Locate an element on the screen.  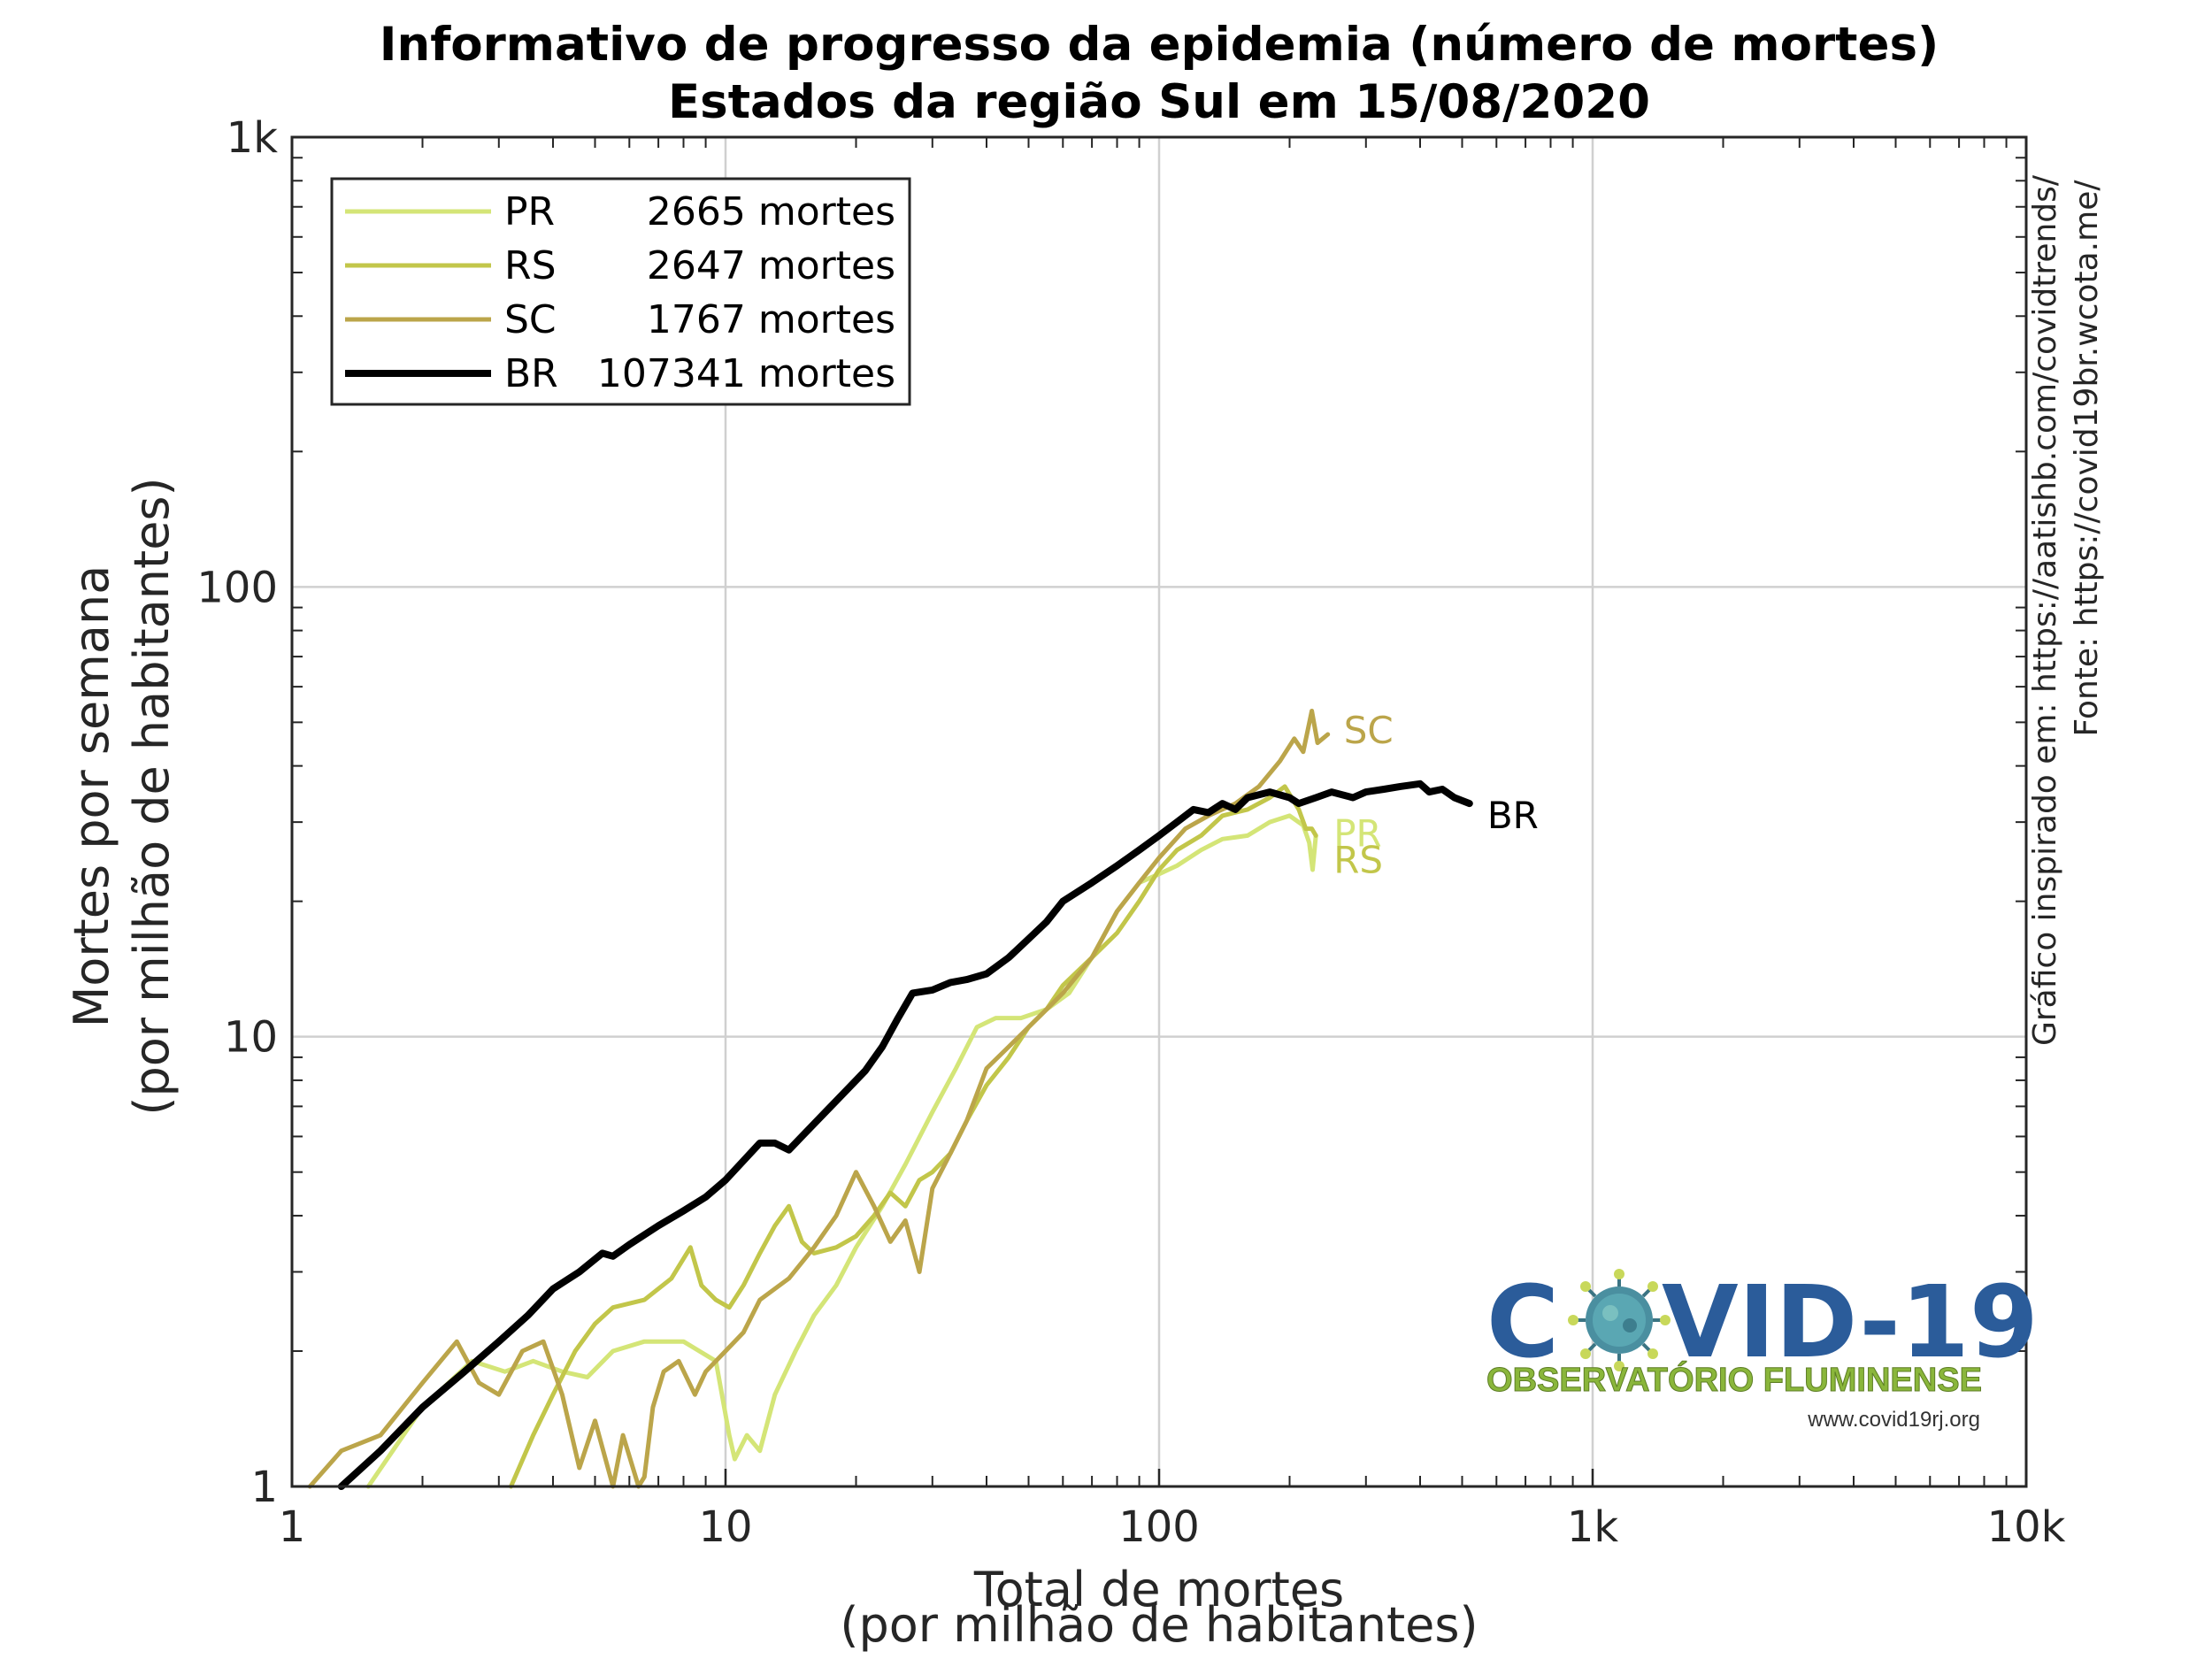
logo-title-prefix: C is located at coordinates (1522, 1323).